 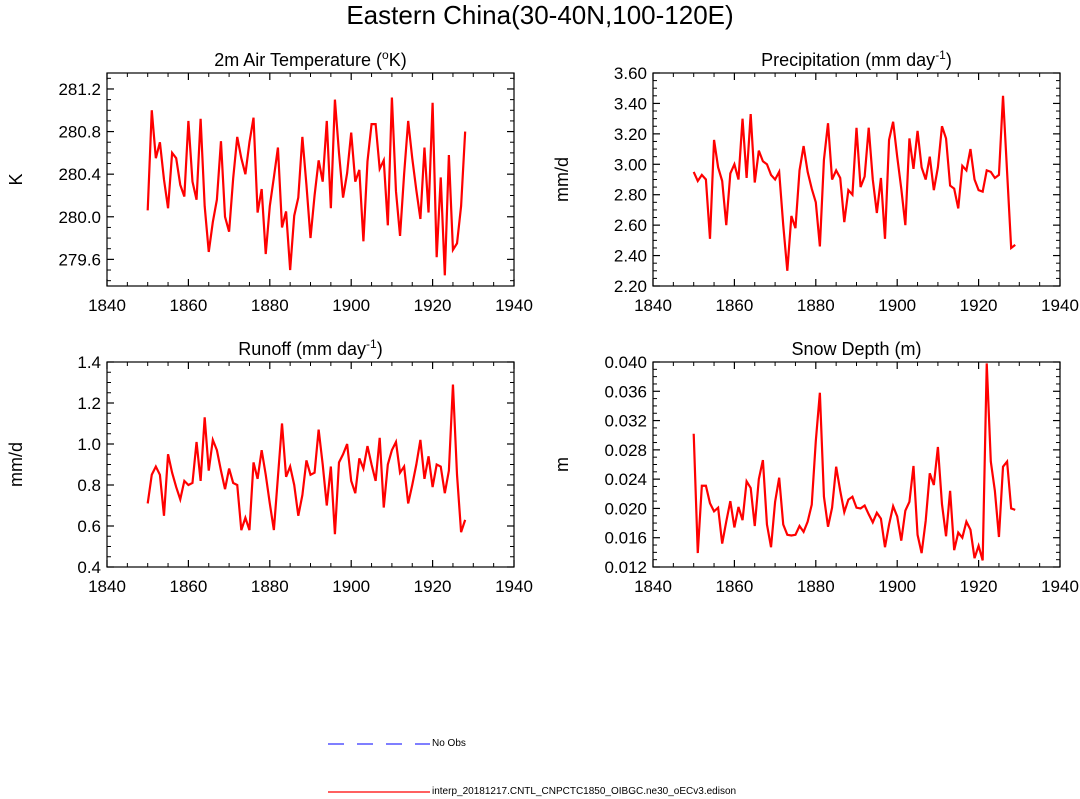 What do you see at coordinates (79, 259) in the screenshot?
I see `y-tick-label: 279.6` at bounding box center [79, 259].